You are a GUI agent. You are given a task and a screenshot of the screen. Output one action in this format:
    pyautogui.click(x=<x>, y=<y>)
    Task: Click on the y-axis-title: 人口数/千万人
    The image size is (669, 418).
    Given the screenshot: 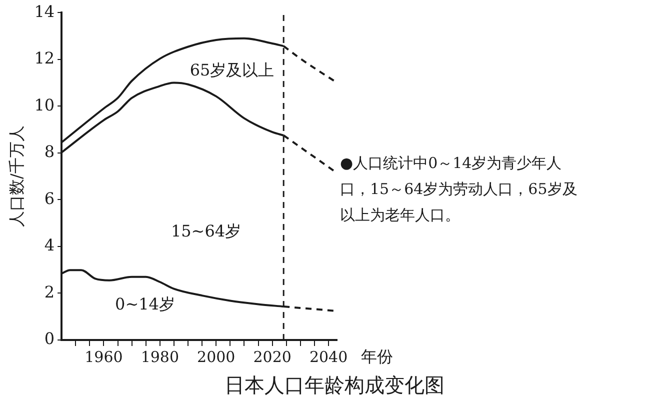 What is the action you would take?
    pyautogui.click(x=16, y=176)
    